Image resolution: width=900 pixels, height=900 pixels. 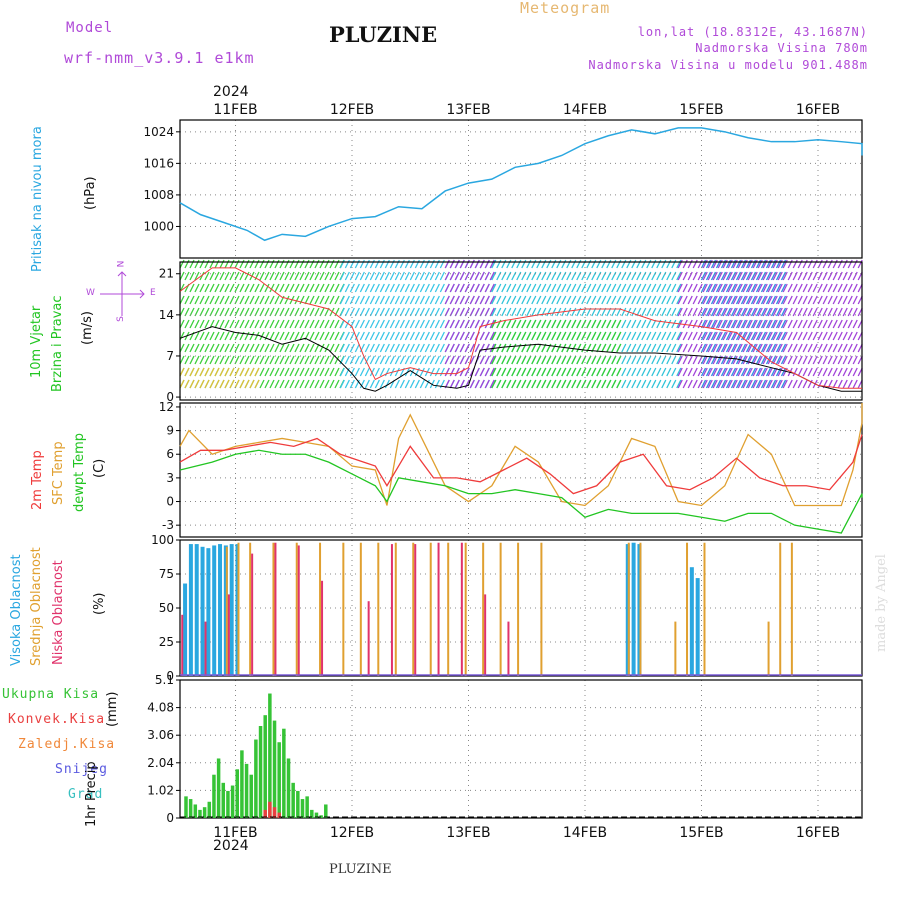 What do you see at coordinates (520, 359) in the screenshot?
I see `wind-speed-line` at bounding box center [520, 359].